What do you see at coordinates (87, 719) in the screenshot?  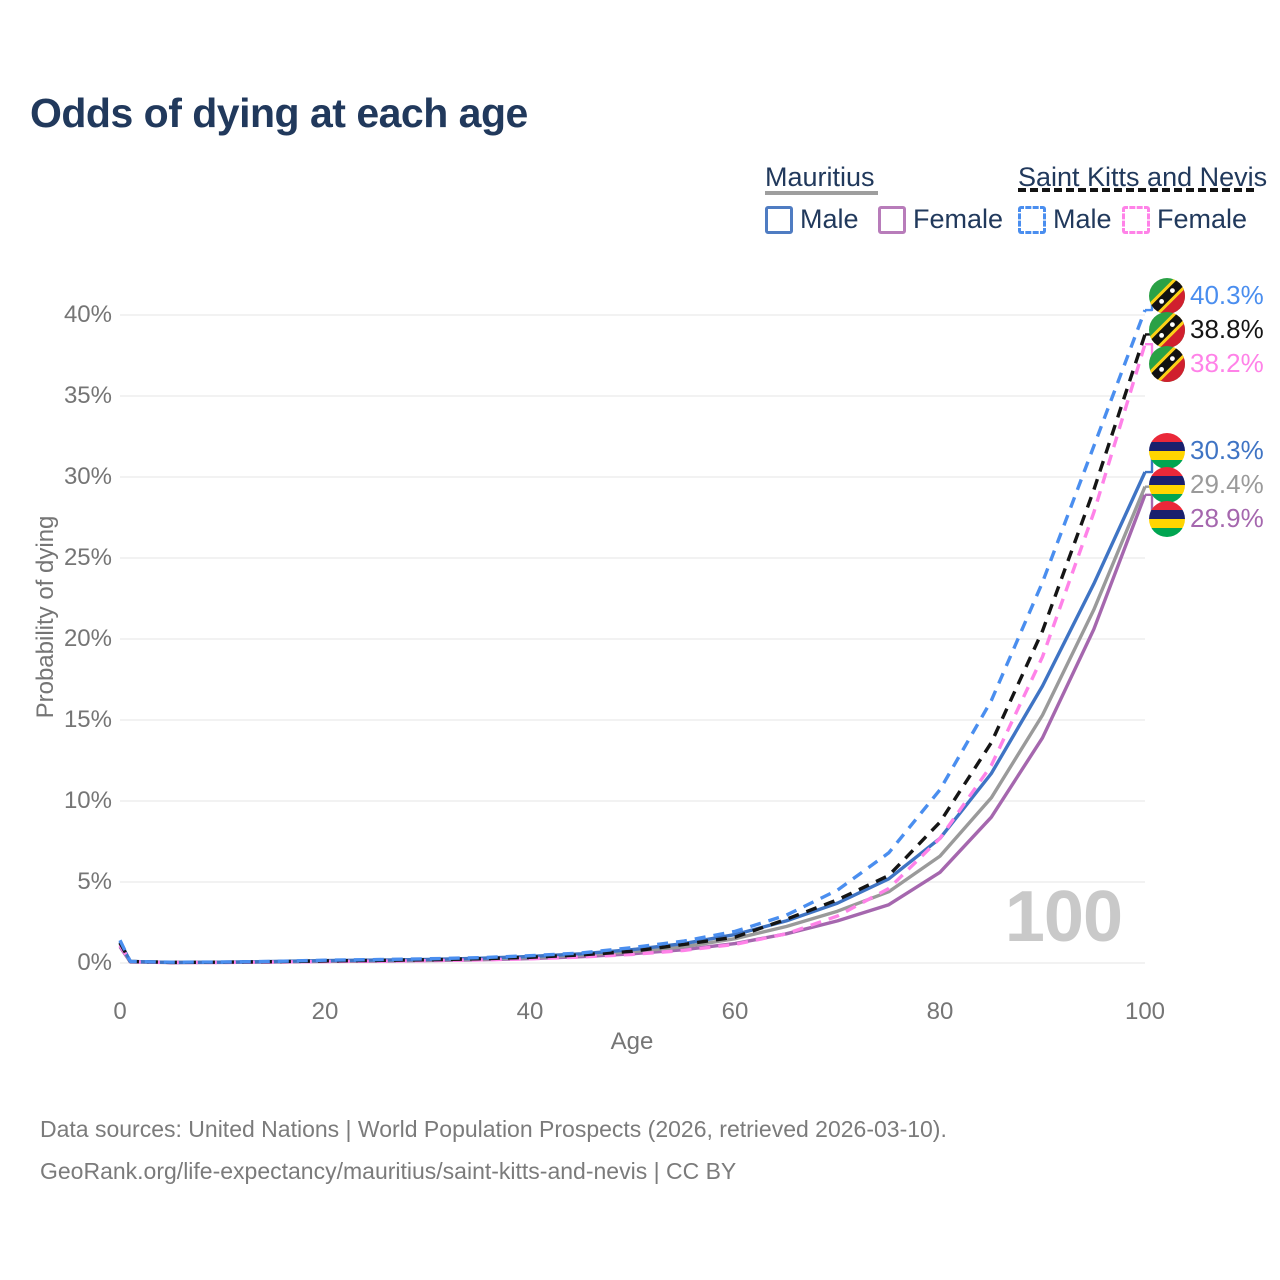 I see `y-tick-15%: 15%` at bounding box center [87, 719].